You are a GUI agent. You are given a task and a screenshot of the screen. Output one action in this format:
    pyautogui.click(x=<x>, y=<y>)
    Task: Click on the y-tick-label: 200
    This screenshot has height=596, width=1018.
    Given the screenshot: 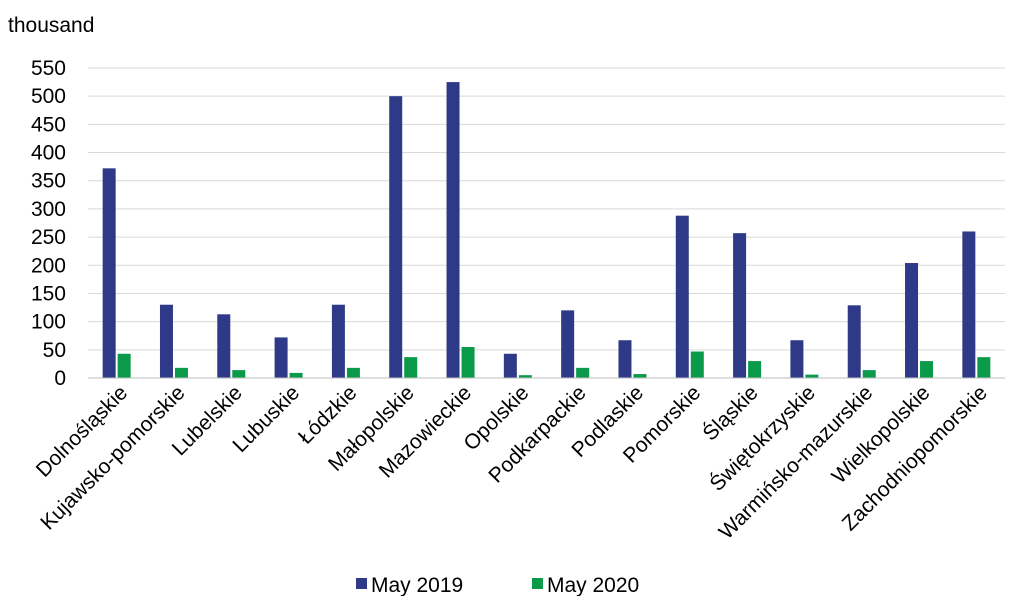 What is the action you would take?
    pyautogui.click(x=48, y=265)
    